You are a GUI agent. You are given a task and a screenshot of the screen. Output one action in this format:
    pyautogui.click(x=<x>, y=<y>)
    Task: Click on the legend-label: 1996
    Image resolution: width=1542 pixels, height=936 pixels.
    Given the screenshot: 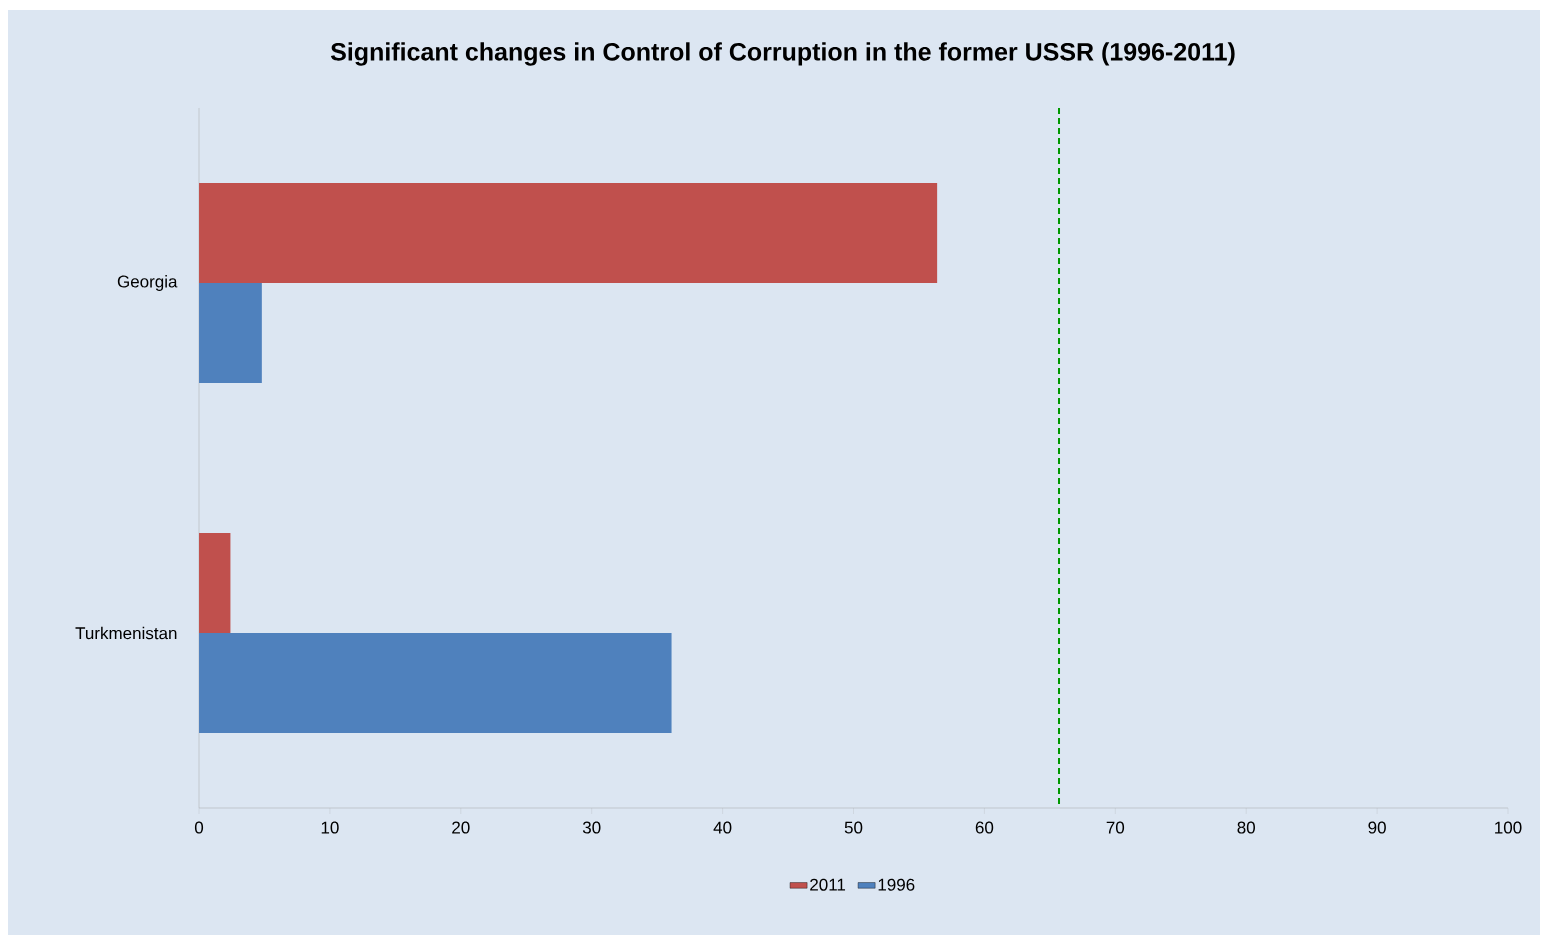 What is the action you would take?
    pyautogui.click(x=896, y=884)
    